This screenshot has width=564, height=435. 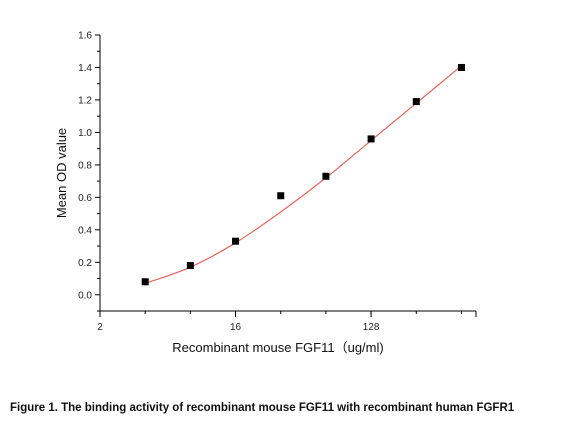 What do you see at coordinates (85, 198) in the screenshot?
I see `y-tick-label: 0.6` at bounding box center [85, 198].